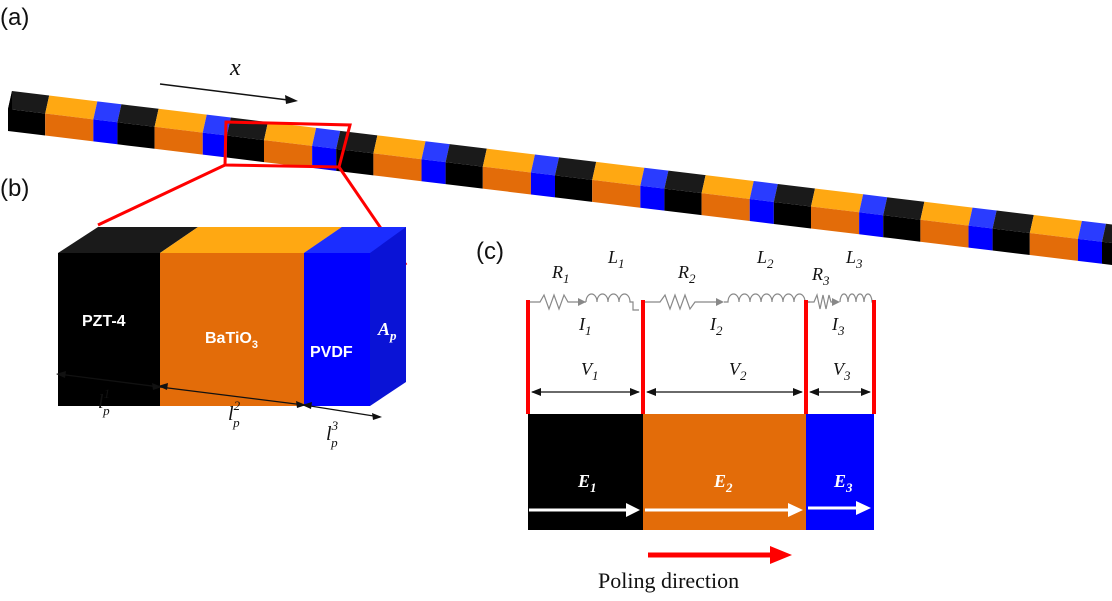  I want to click on e3-label: E3, so click(843, 483).